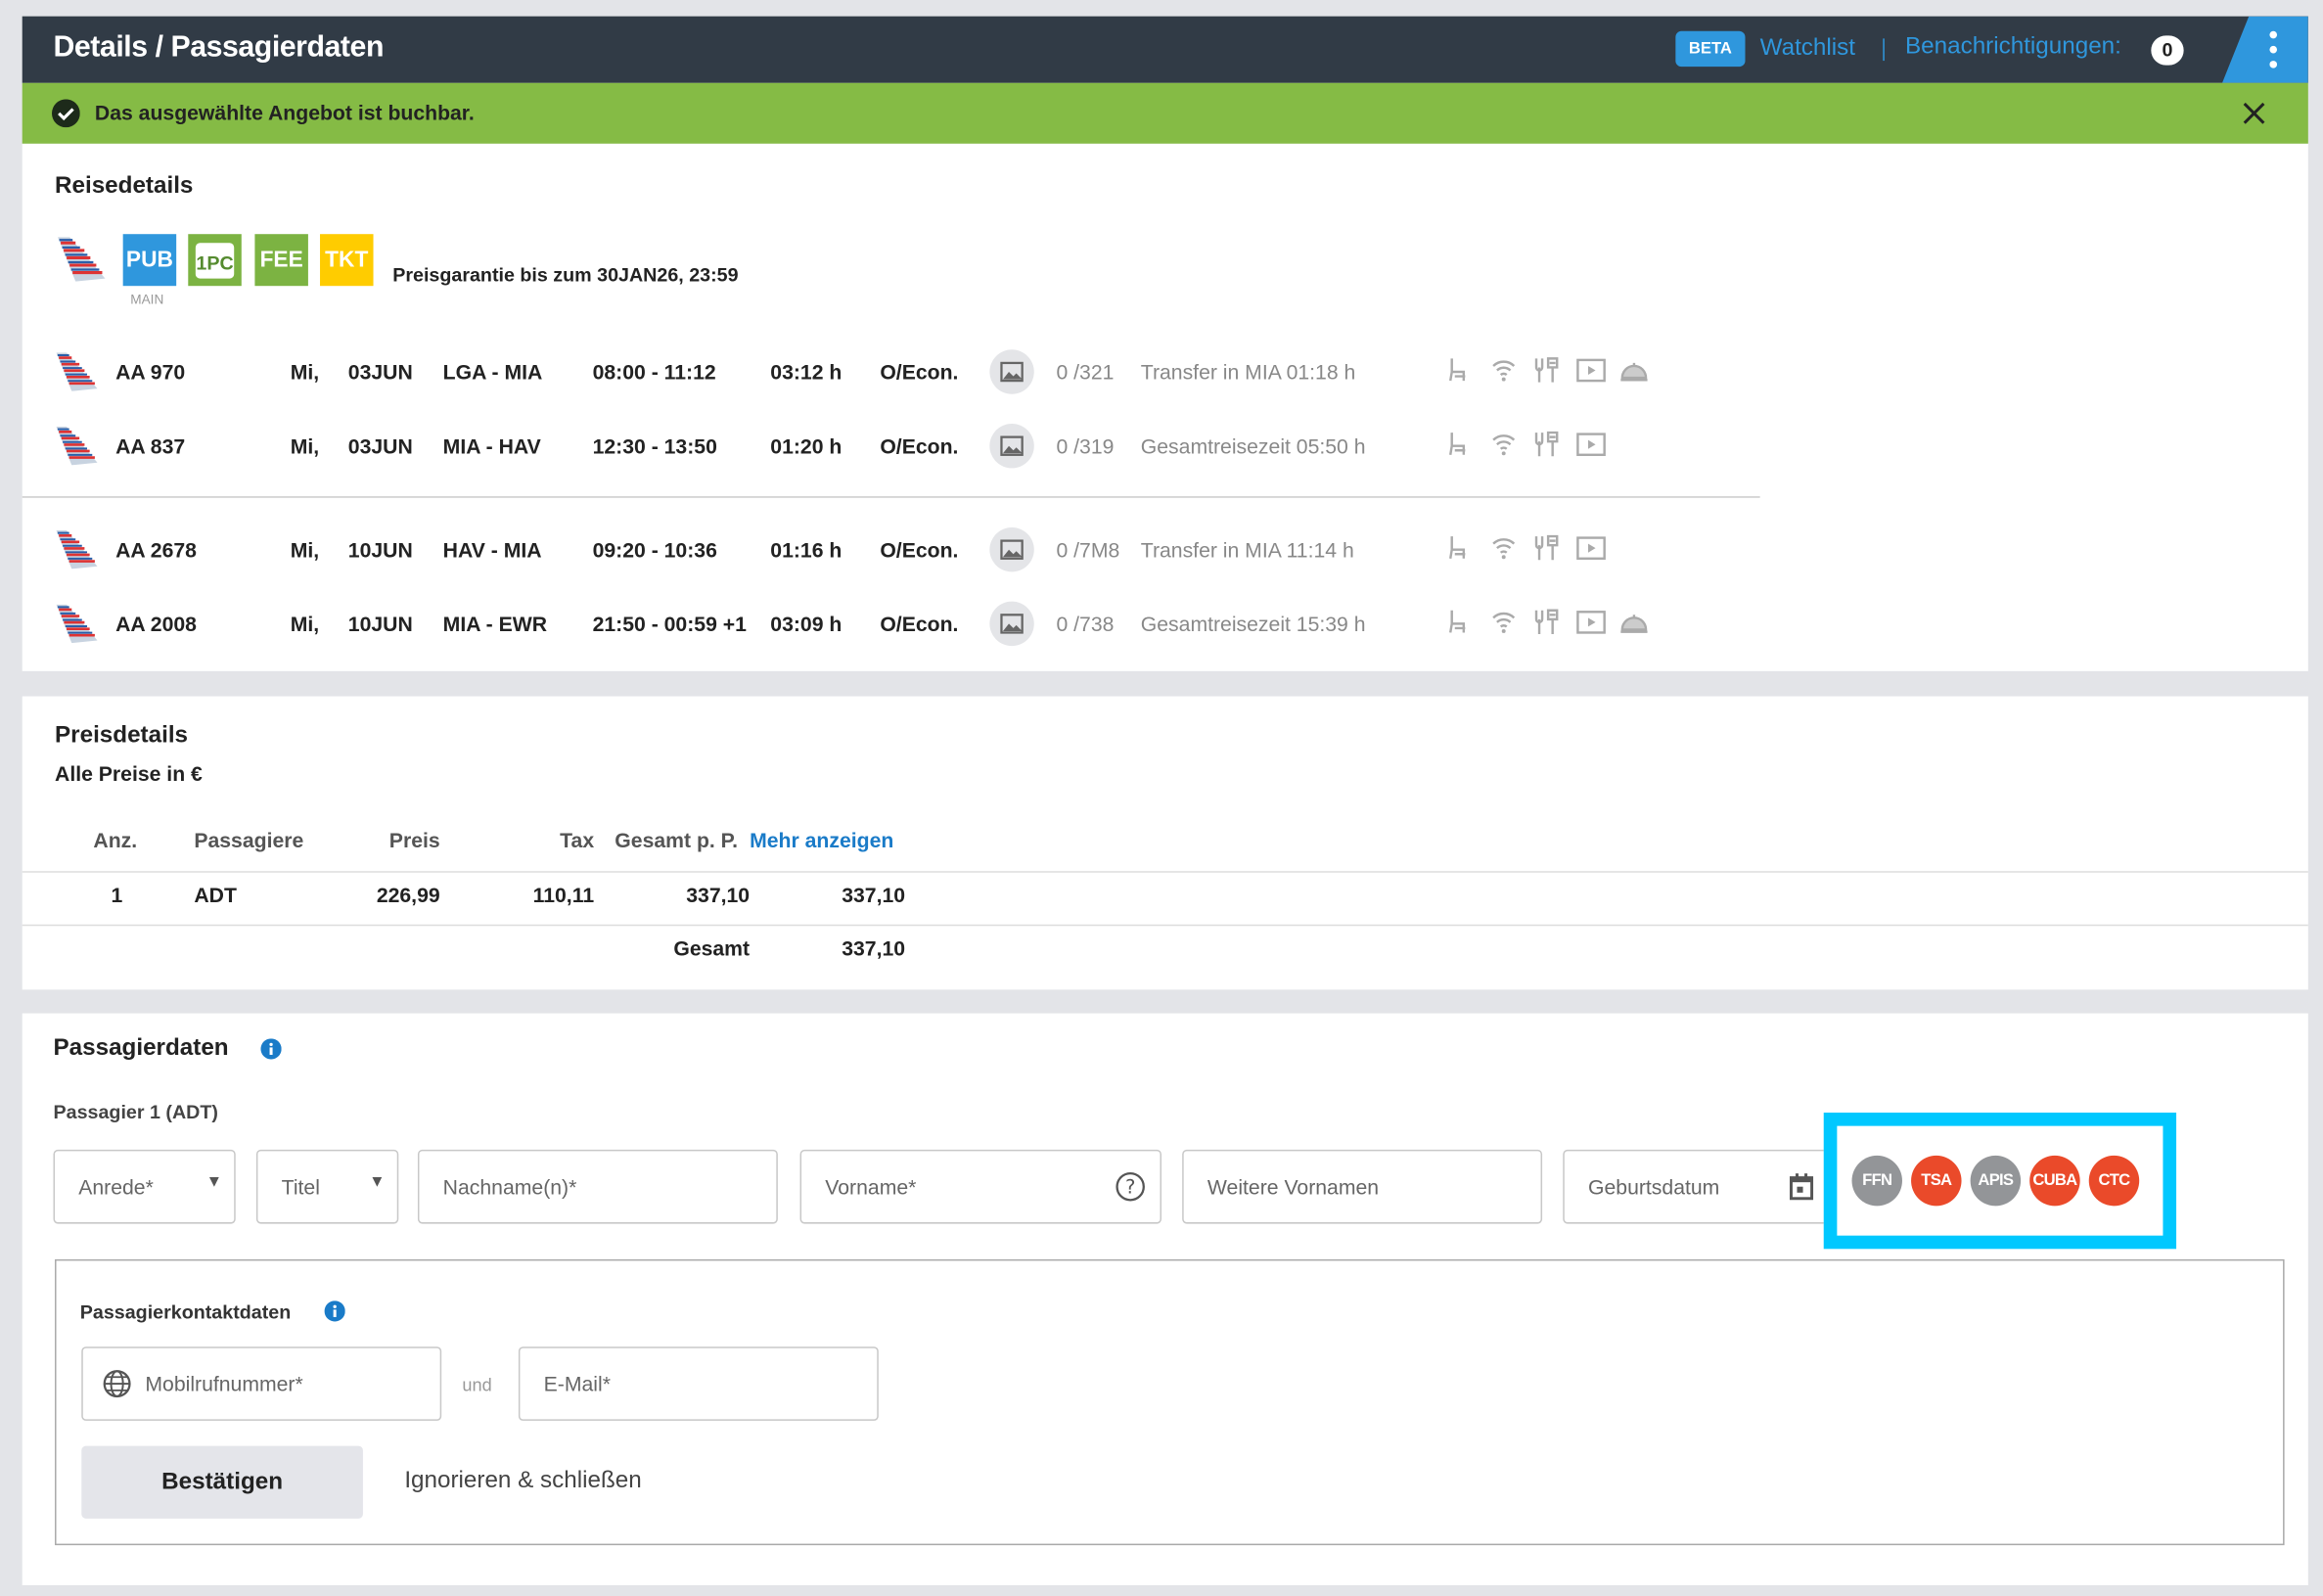 This screenshot has height=1596, width=2323. I want to click on passenger-subtitle: Passagier 1 (ADT), so click(135, 1111).